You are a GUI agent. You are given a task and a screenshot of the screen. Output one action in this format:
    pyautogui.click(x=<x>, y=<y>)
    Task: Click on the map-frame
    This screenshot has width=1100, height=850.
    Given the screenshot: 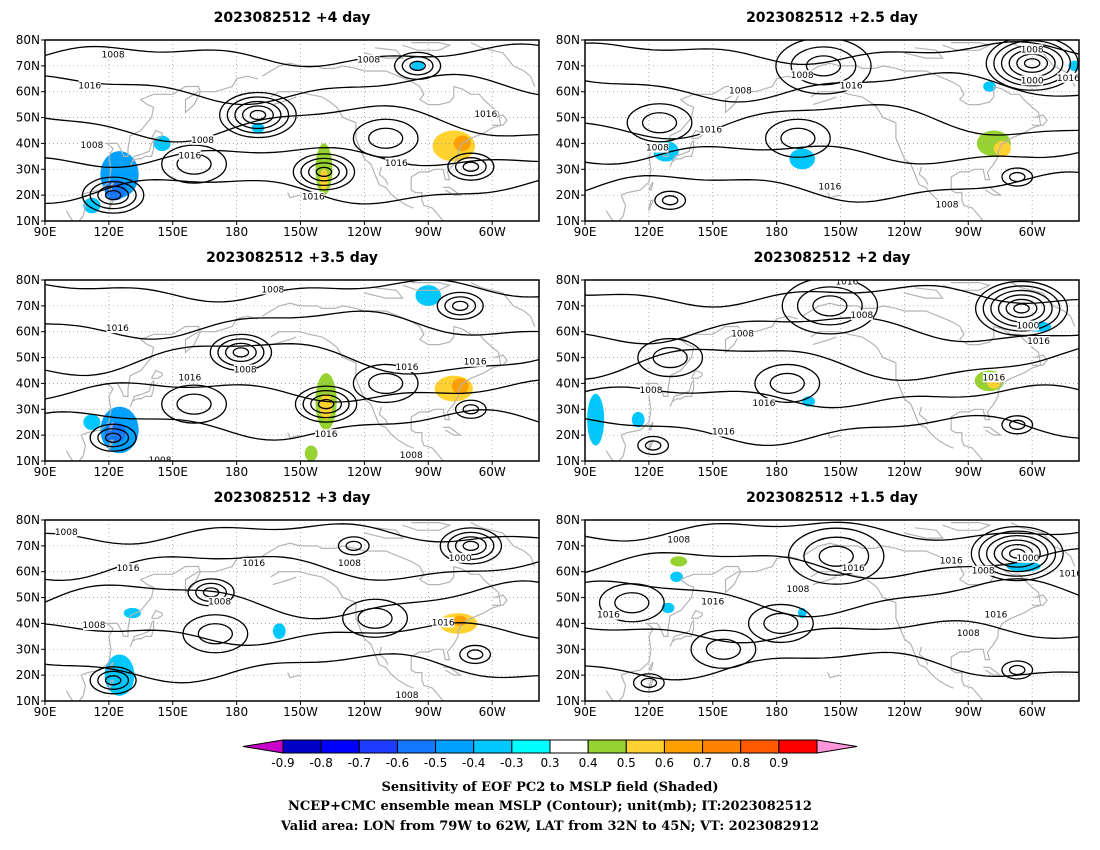 What is the action you would take?
    pyautogui.click(x=832, y=370)
    